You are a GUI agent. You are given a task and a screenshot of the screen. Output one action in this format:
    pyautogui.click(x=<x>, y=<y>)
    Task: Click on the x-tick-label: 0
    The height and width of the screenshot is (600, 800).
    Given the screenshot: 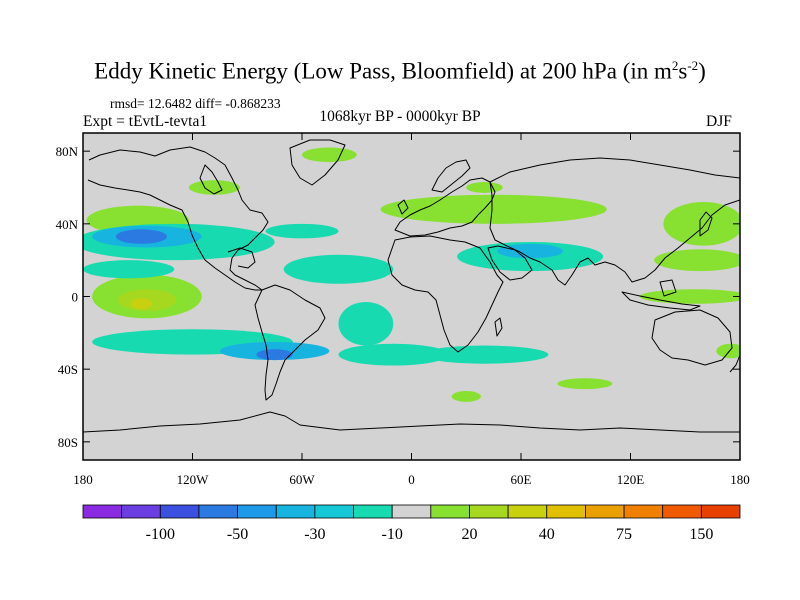 What is the action you would take?
    pyautogui.click(x=411, y=479)
    